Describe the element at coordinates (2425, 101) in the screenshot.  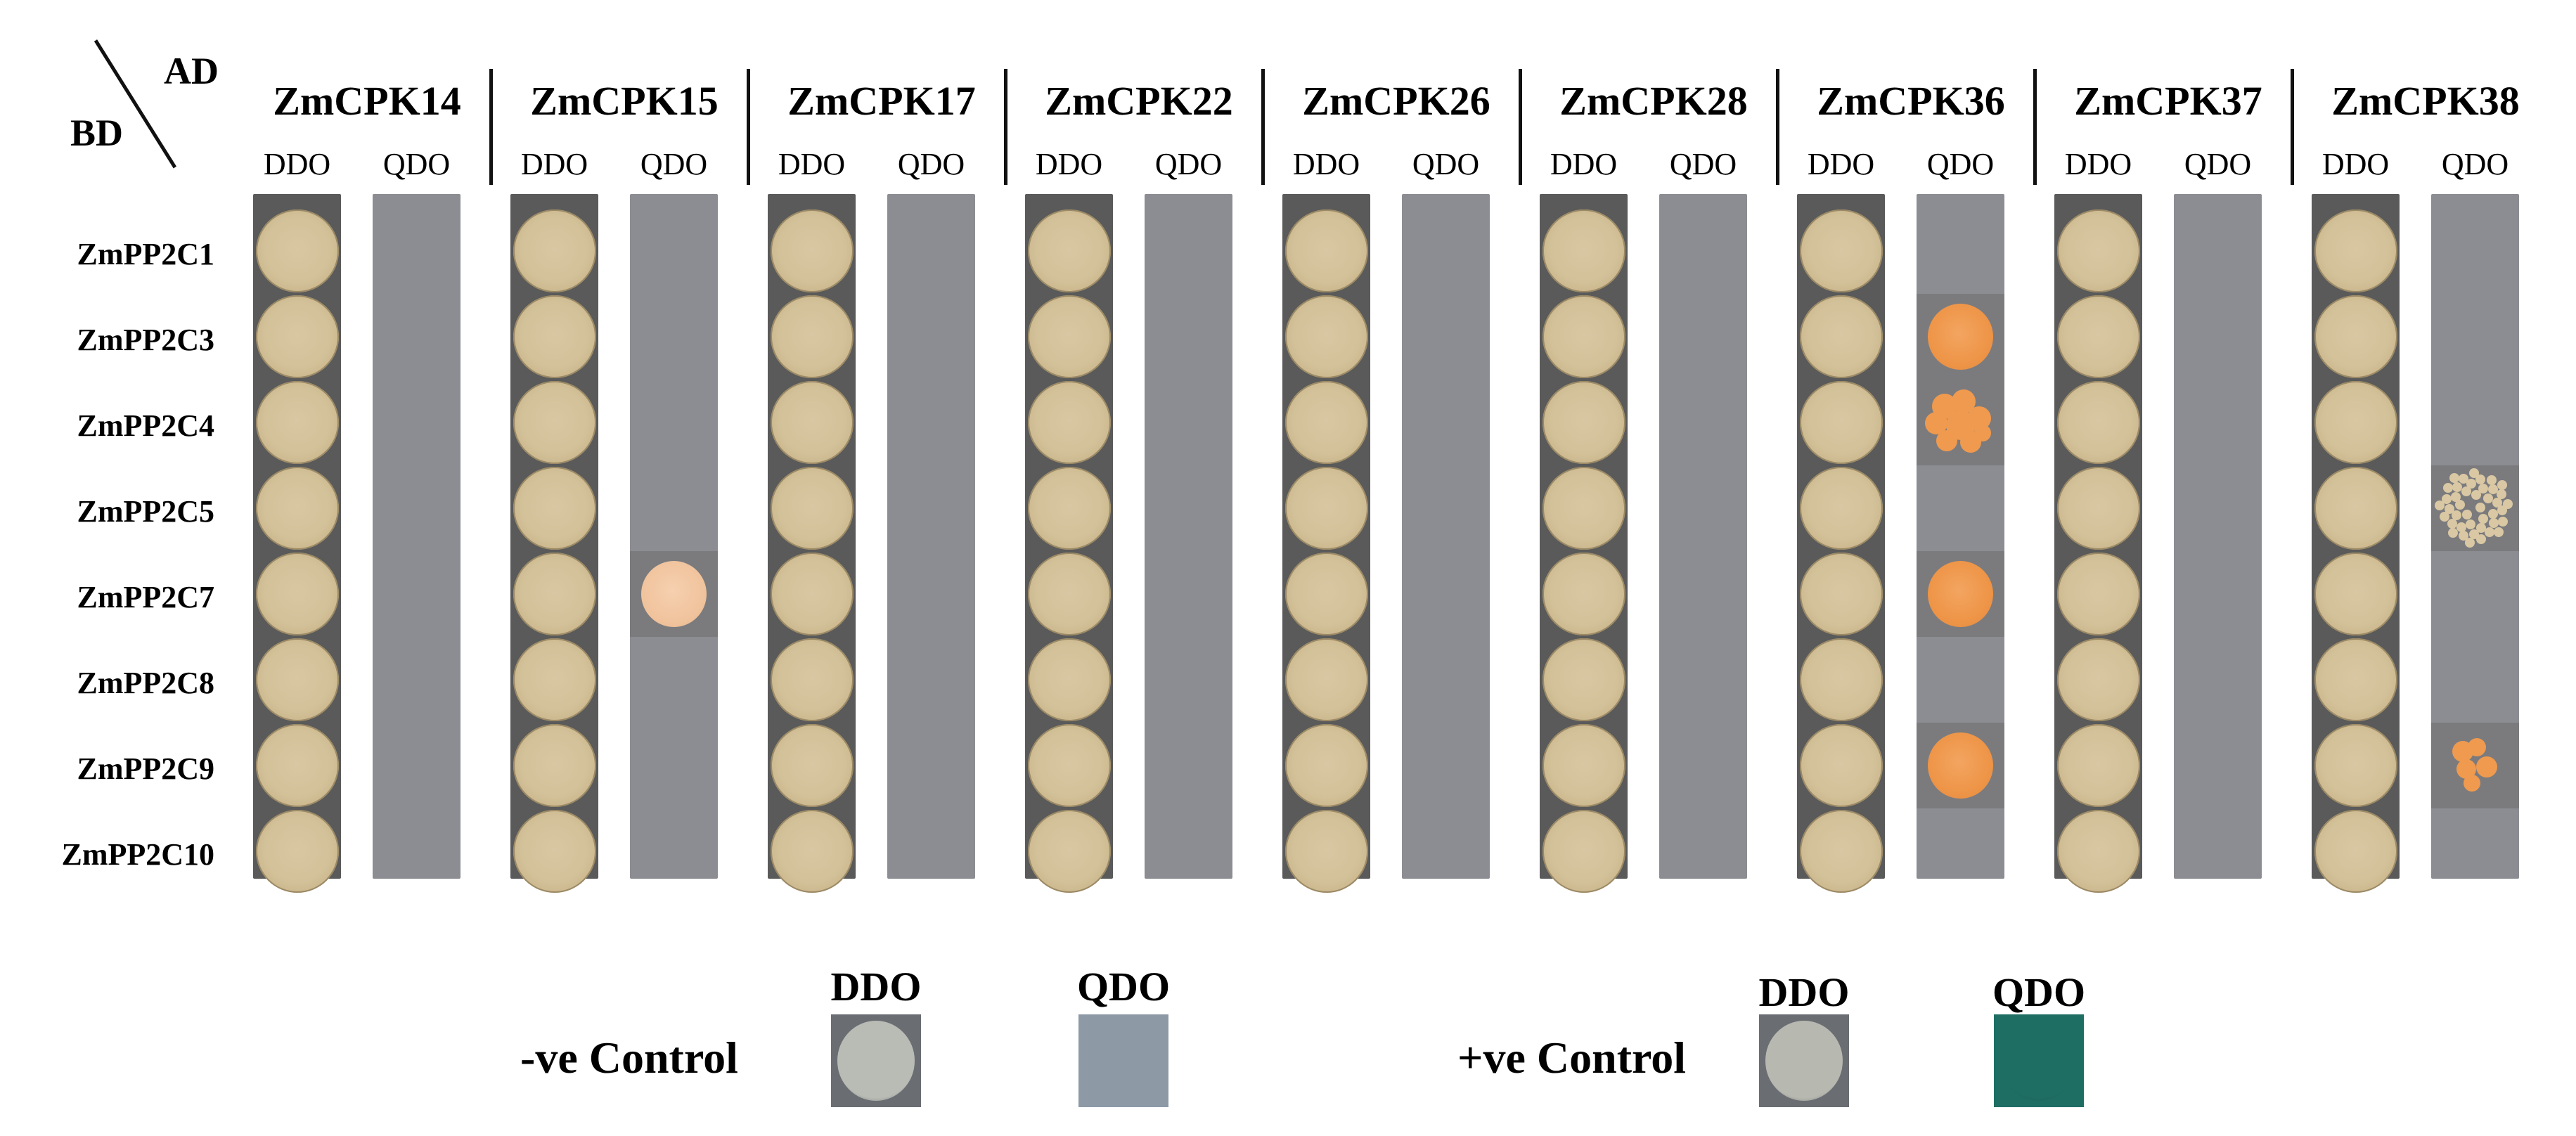
I see `column-title-ad: ZmCPK38` at that location.